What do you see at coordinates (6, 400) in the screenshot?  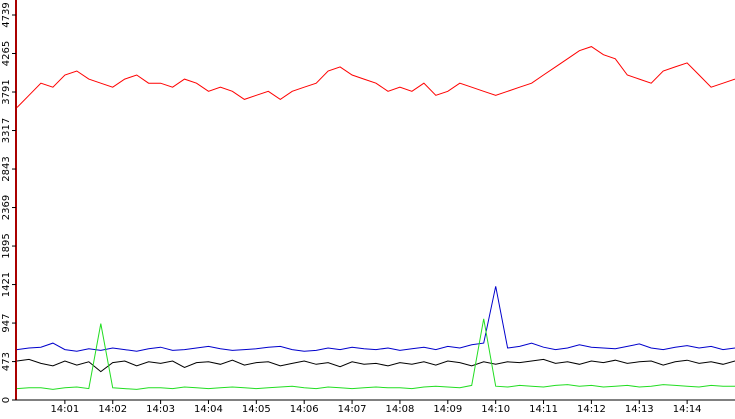 I see `y-tick-label: 0` at bounding box center [6, 400].